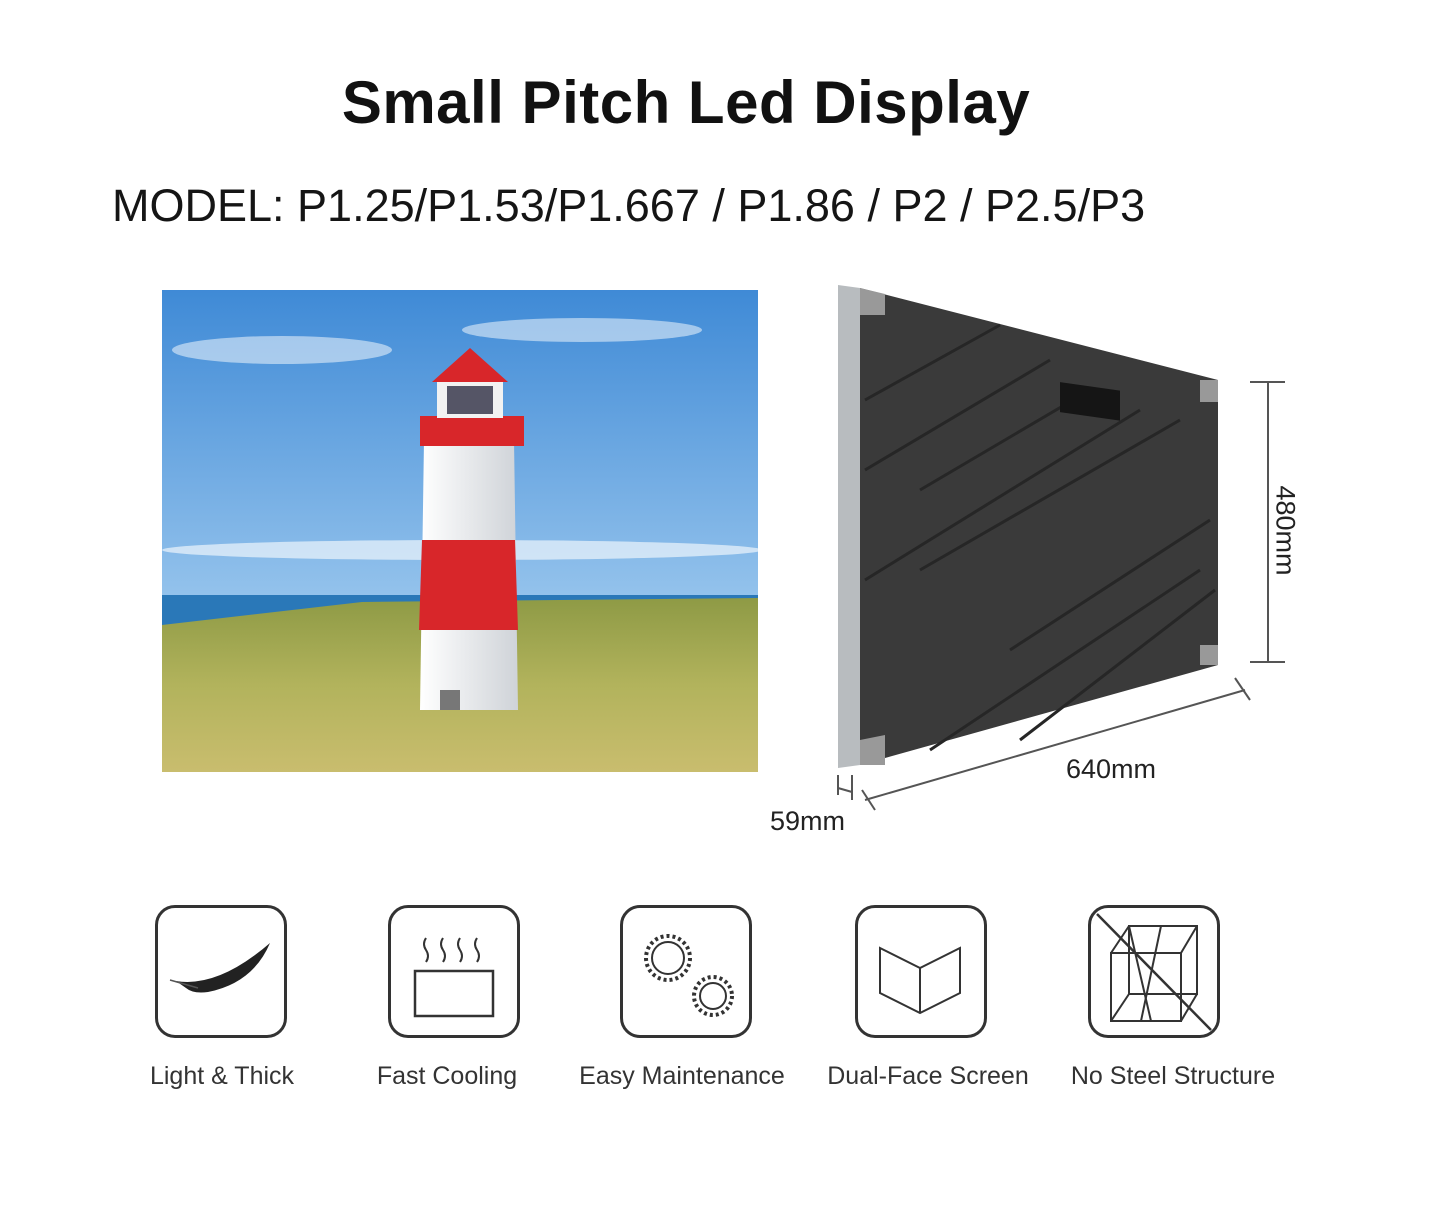 The height and width of the screenshot is (1205, 1440). I want to click on depth-dimension: 59mm, so click(808, 821).